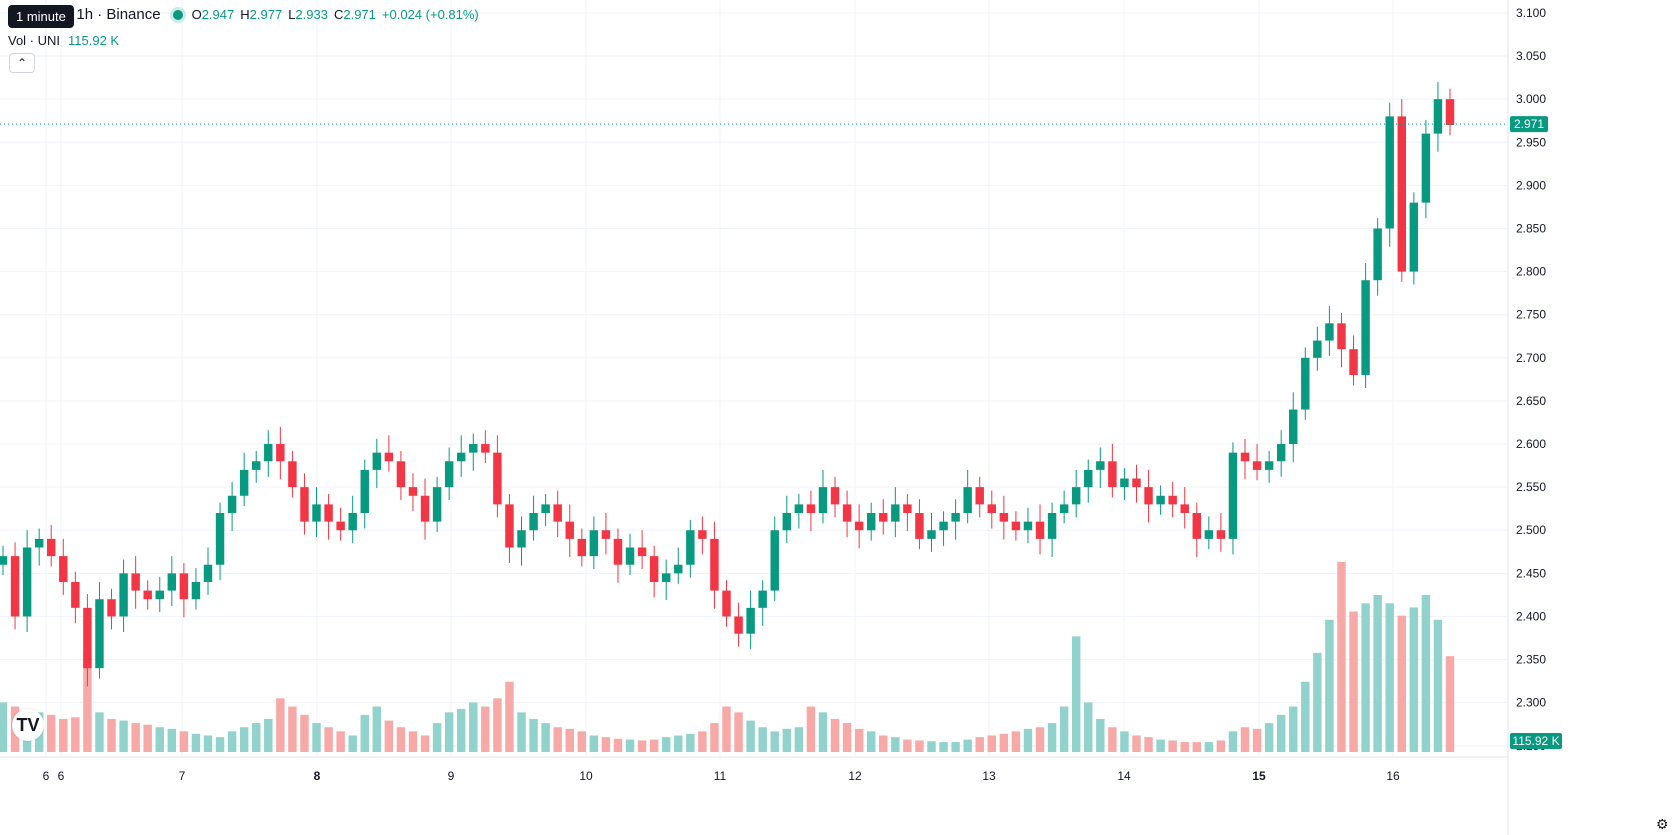  What do you see at coordinates (311, 14) in the screenshot?
I see `low-value: 2.933` at bounding box center [311, 14].